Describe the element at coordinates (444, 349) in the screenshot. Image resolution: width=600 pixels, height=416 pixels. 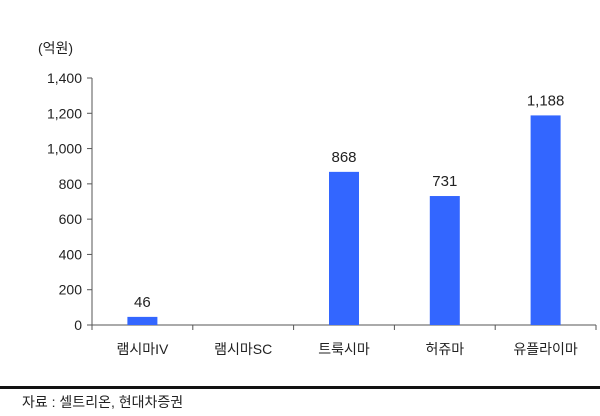
I see `x-tick-label: 허쥬마` at that location.